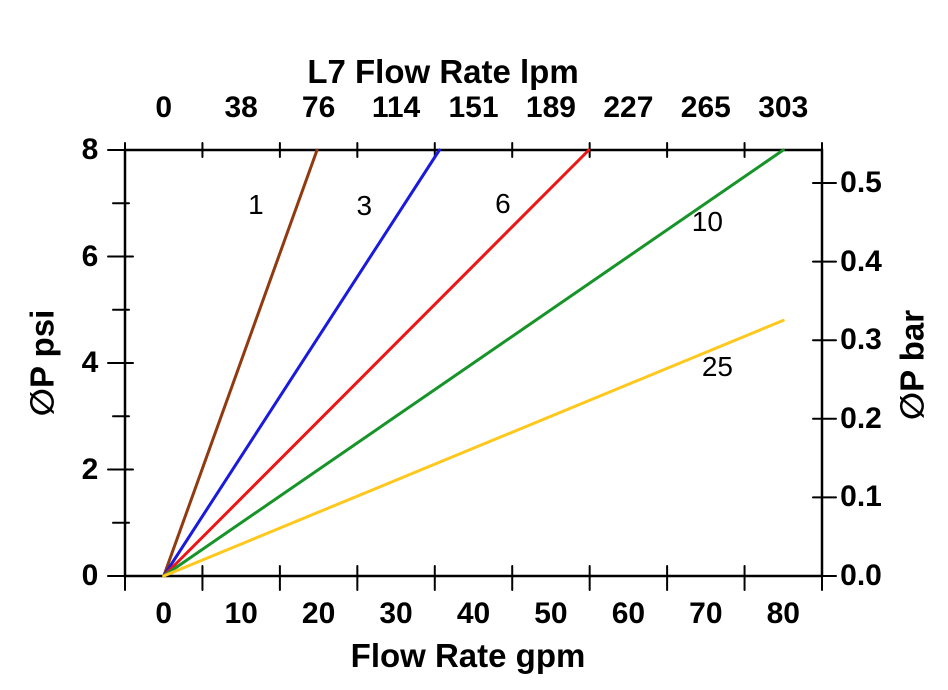  Describe the element at coordinates (443, 71) in the screenshot. I see `top-axis-title: L7 Flow Rate lpm` at that location.